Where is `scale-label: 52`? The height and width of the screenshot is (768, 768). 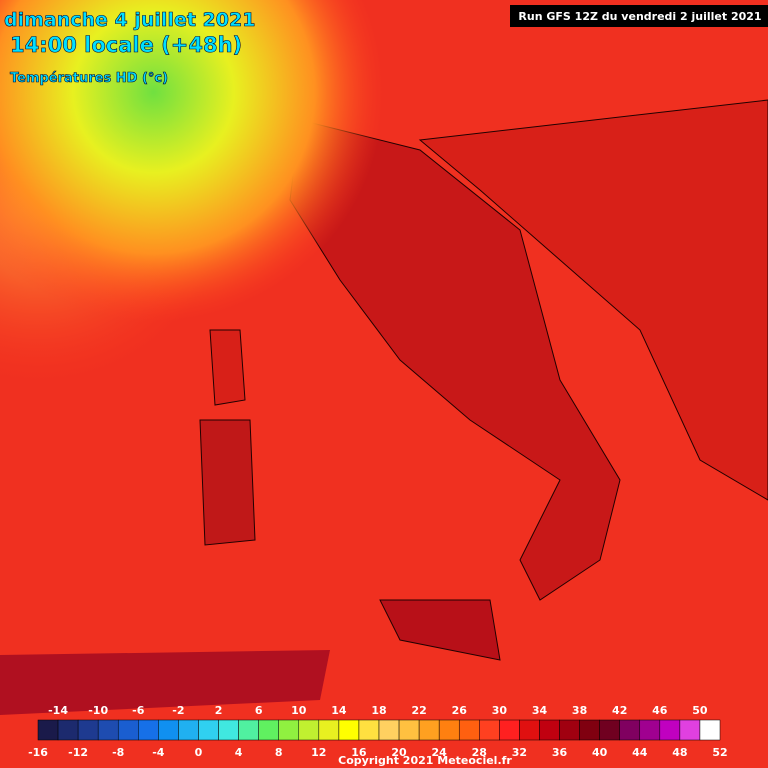 scale-label: 52 is located at coordinates (719, 752).